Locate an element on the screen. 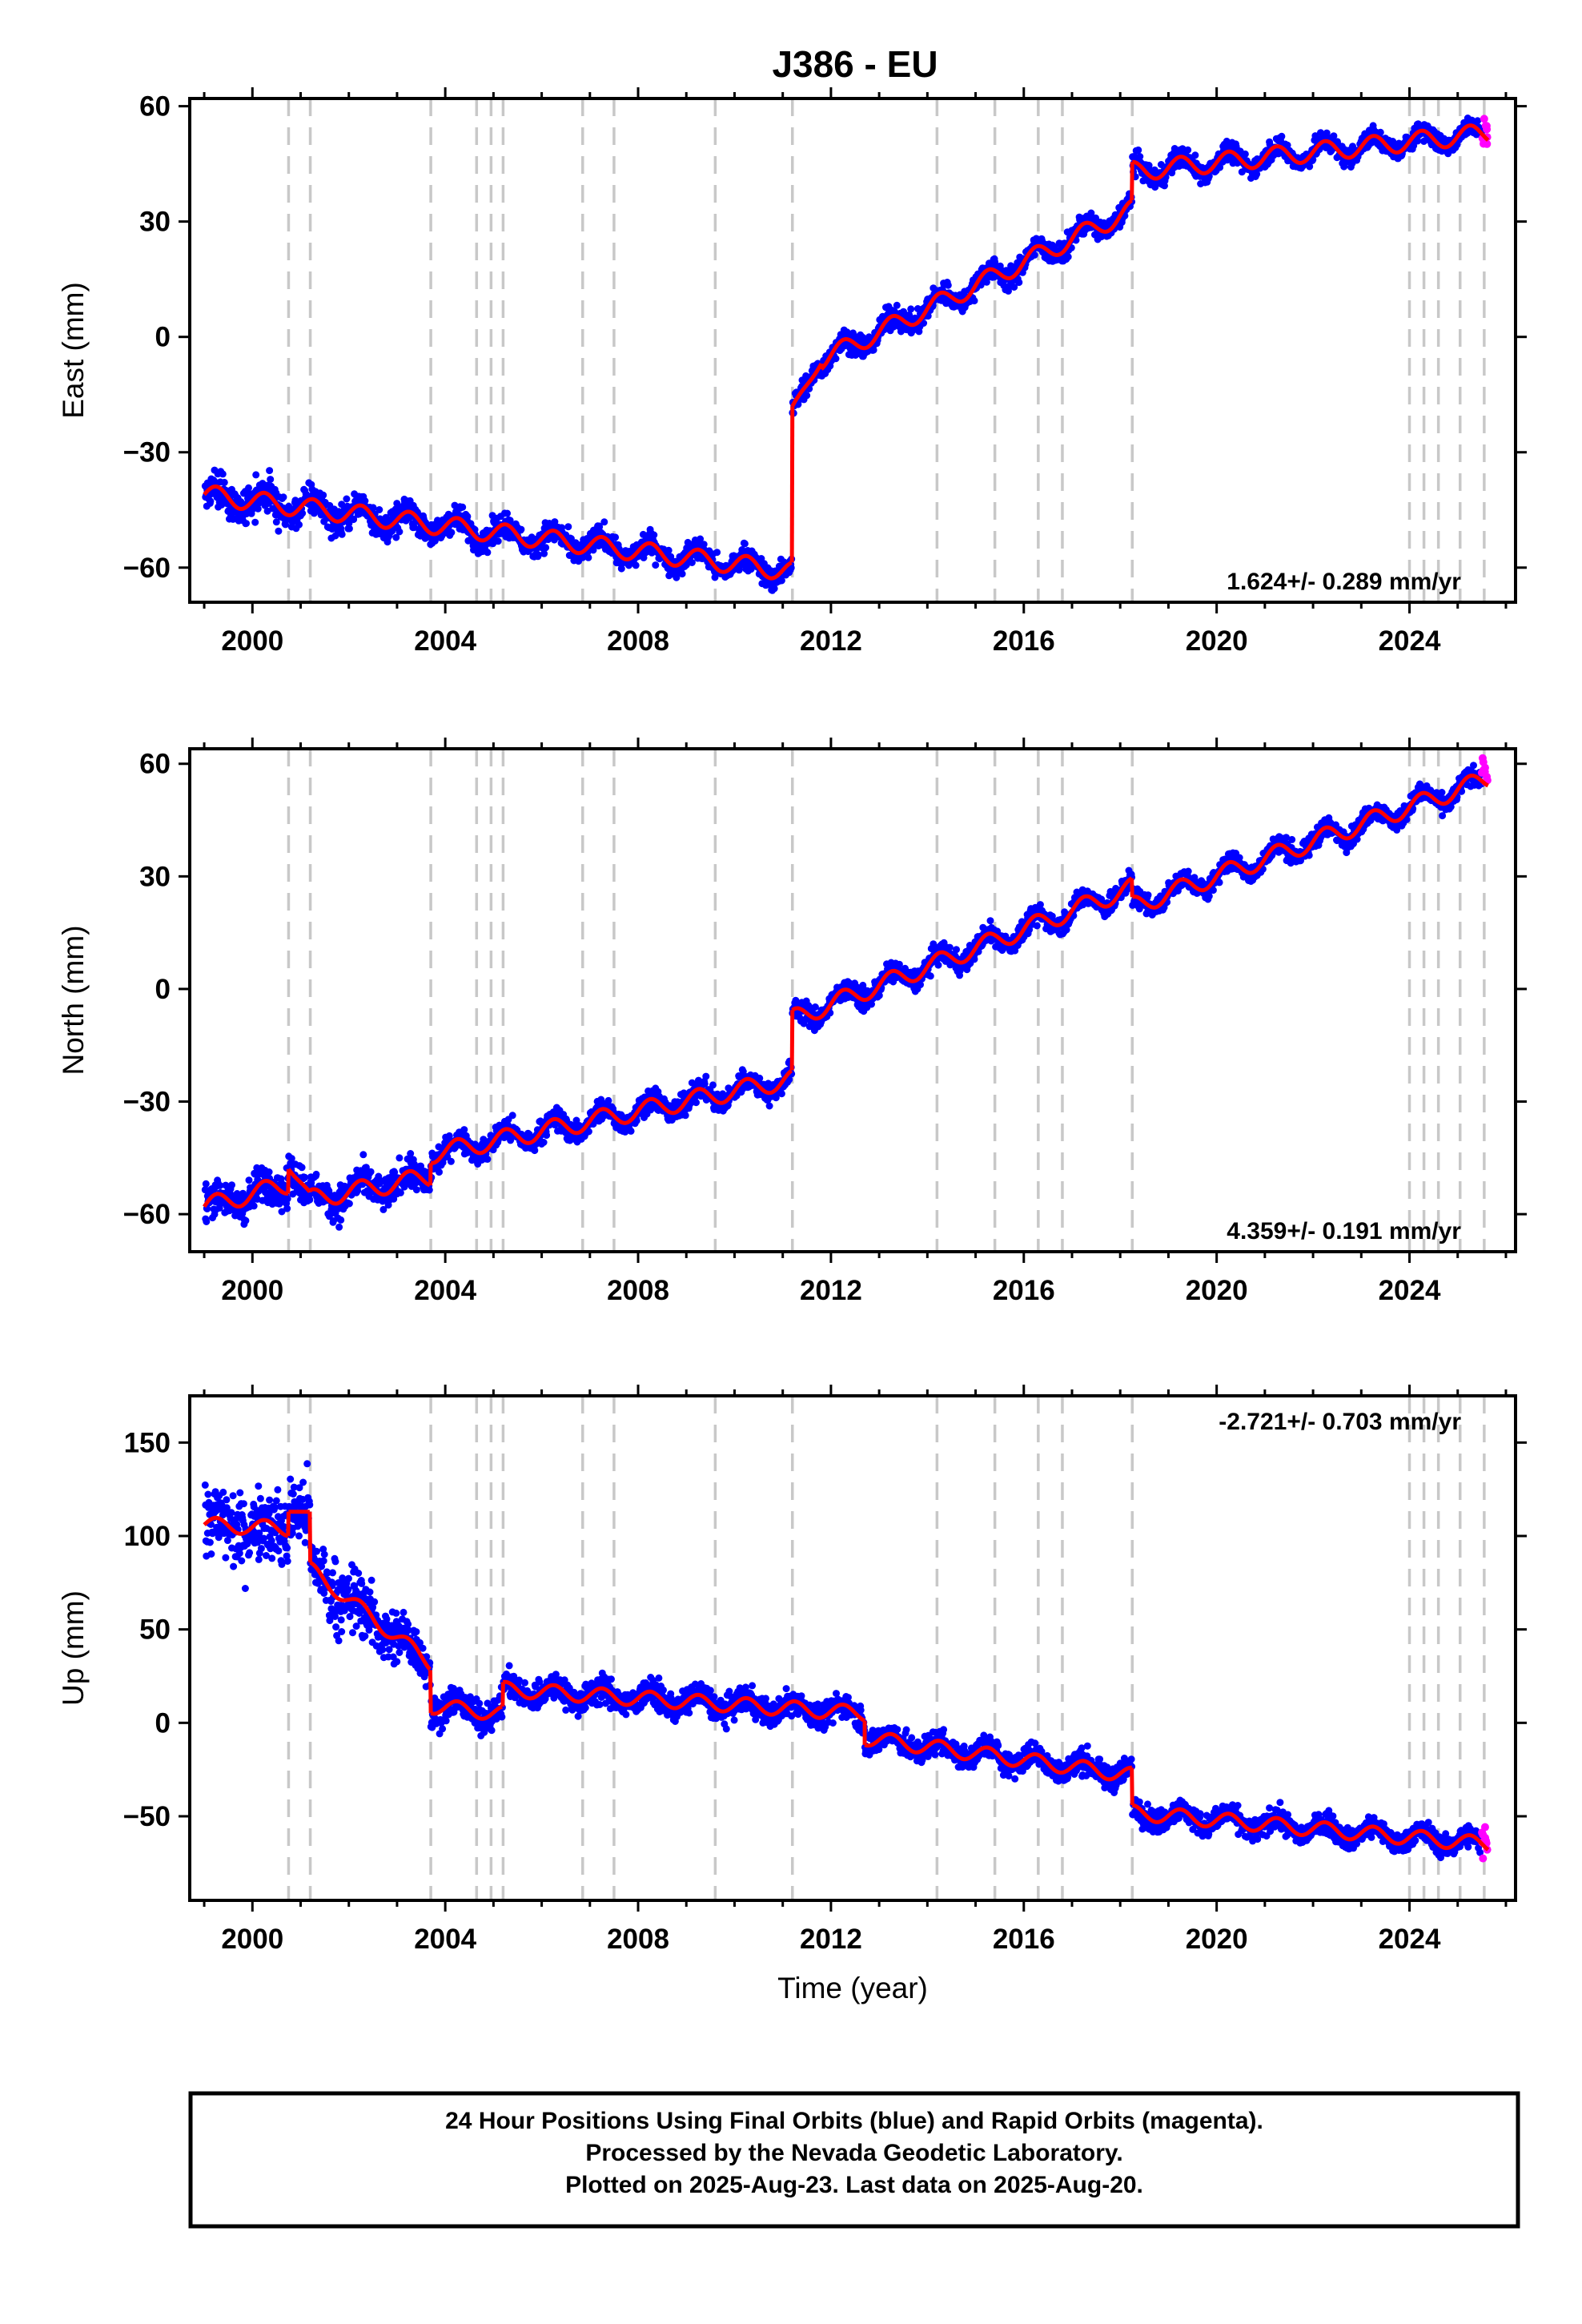 This screenshot has height=2324, width=1582. final-orbit-point-cloud is located at coordinates (844, 1661).